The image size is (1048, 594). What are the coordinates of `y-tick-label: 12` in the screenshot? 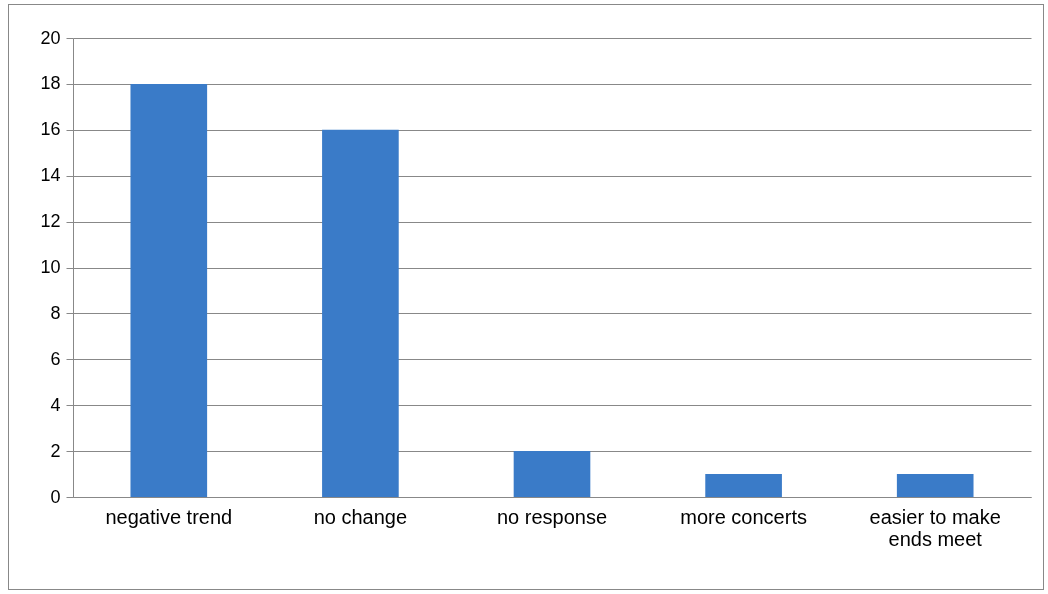 It's located at (50, 221).